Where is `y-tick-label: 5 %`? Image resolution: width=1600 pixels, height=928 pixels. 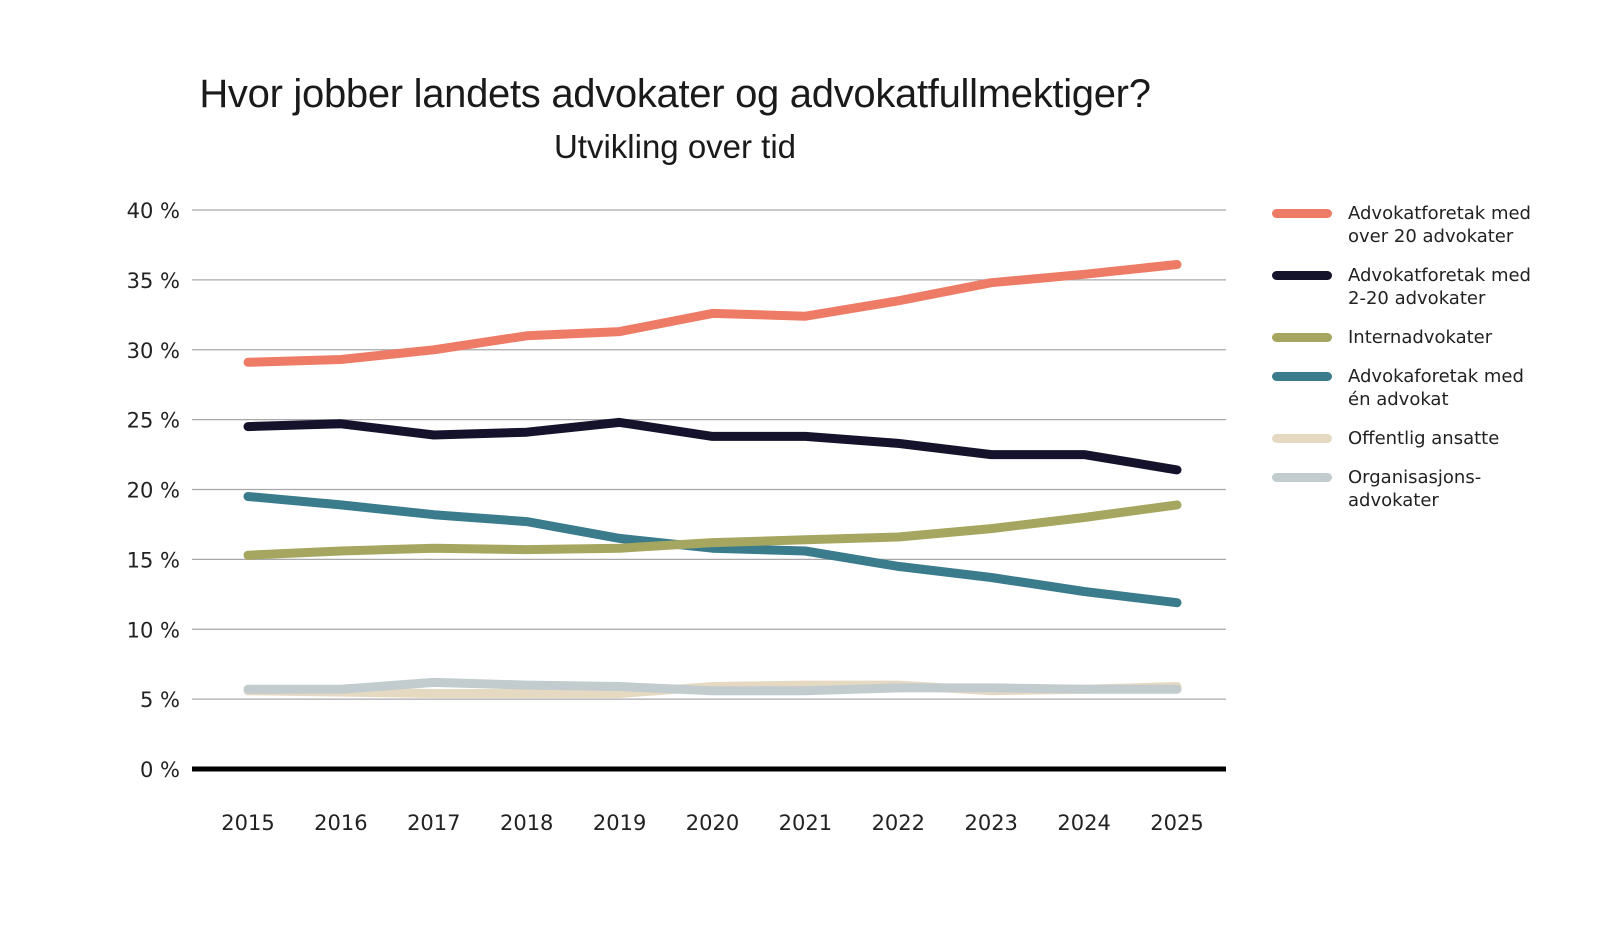
y-tick-label: 5 % is located at coordinates (160, 700).